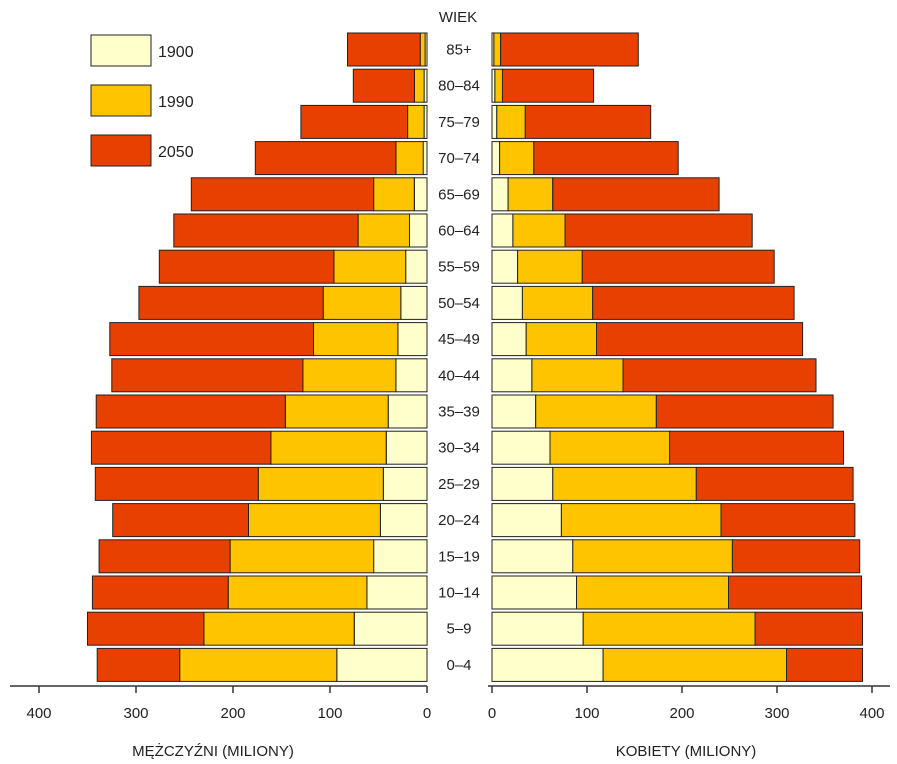 This screenshot has height=764, width=897. I want to click on right-tick-label-2: 200, so click(681, 713).